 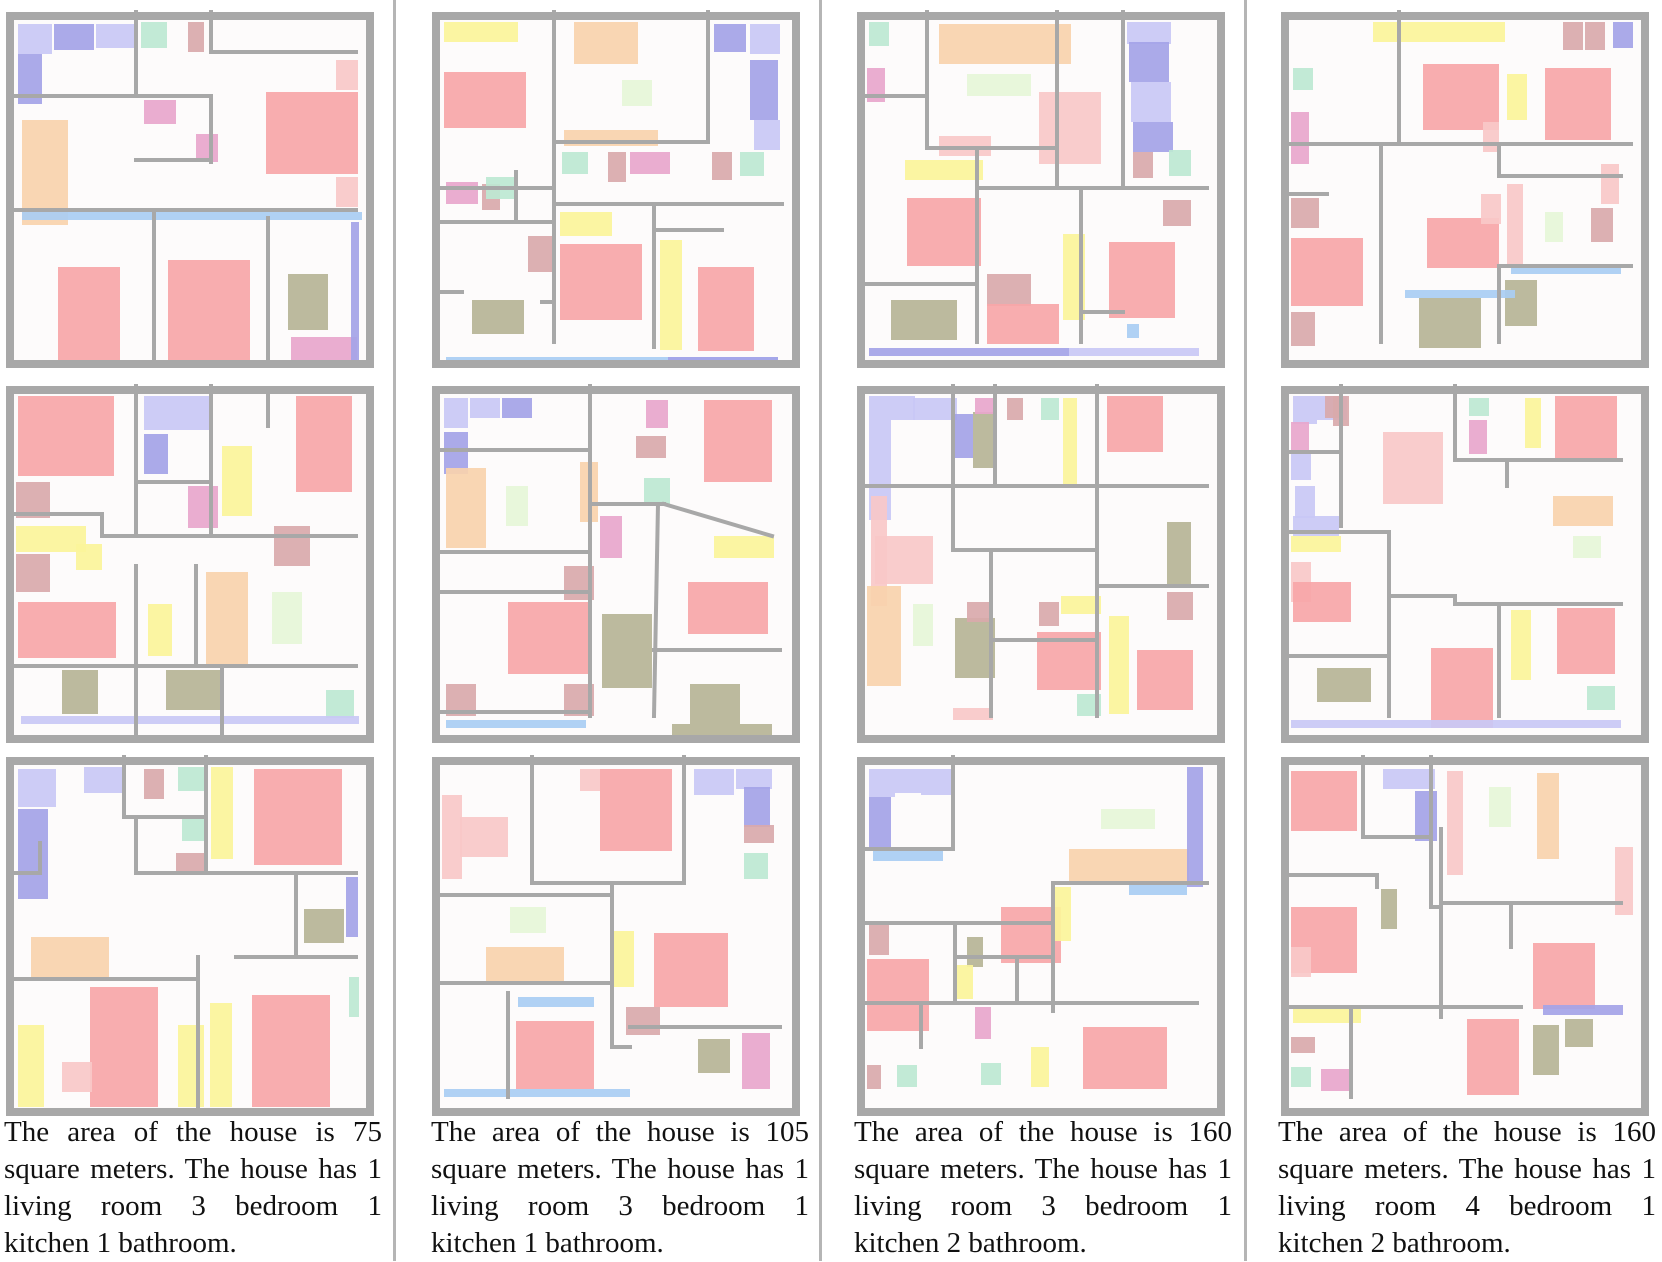 I want to click on floor-plan-panel-c1-r1, so click(x=190, y=189).